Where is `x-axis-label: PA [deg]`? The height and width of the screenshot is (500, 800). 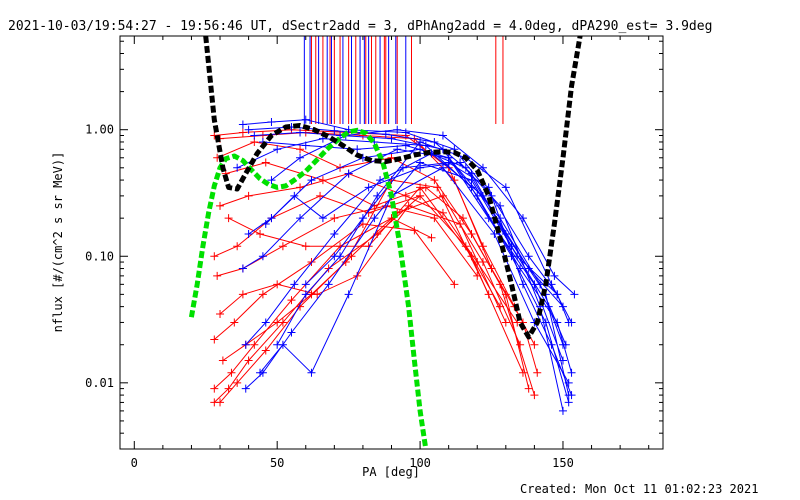
x-axis-label: PA [deg] is located at coordinates (391, 472).